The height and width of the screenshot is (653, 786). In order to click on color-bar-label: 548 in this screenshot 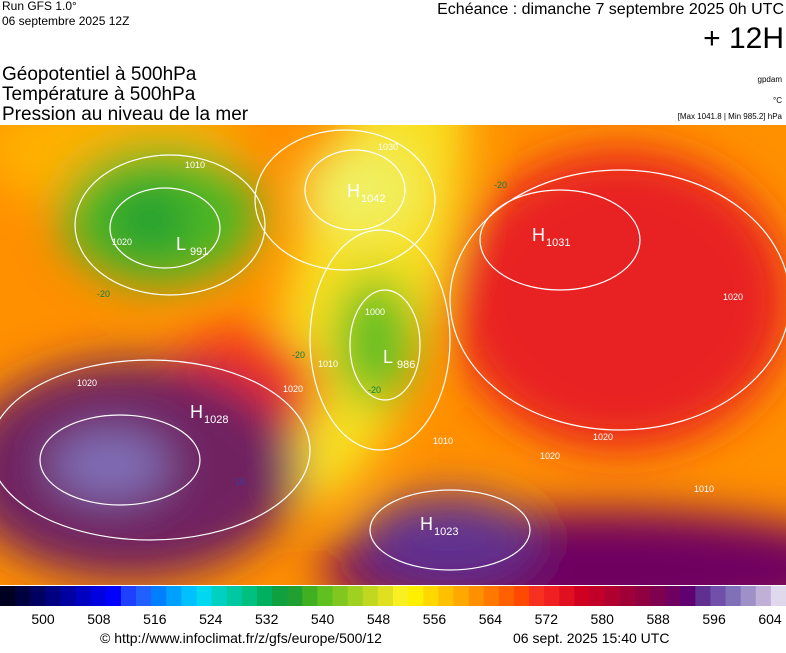, I will do `click(379, 619)`.